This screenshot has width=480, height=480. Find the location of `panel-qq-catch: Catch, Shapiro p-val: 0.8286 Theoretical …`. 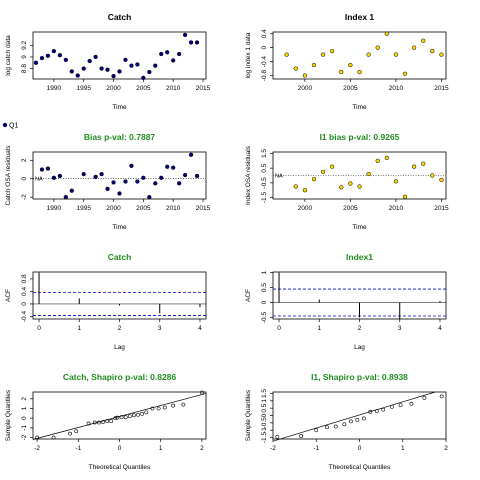

panel-qq-catch: Catch, Shapiro p-val: 0.8286 Theoretical … is located at coordinates (106, 421).